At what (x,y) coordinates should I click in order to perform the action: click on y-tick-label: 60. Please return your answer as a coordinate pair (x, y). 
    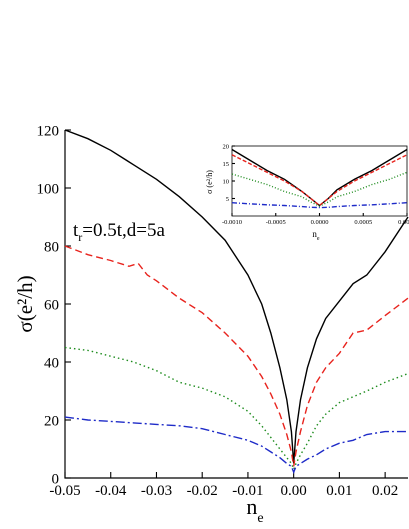
    Looking at the image, I should click on (51, 305).